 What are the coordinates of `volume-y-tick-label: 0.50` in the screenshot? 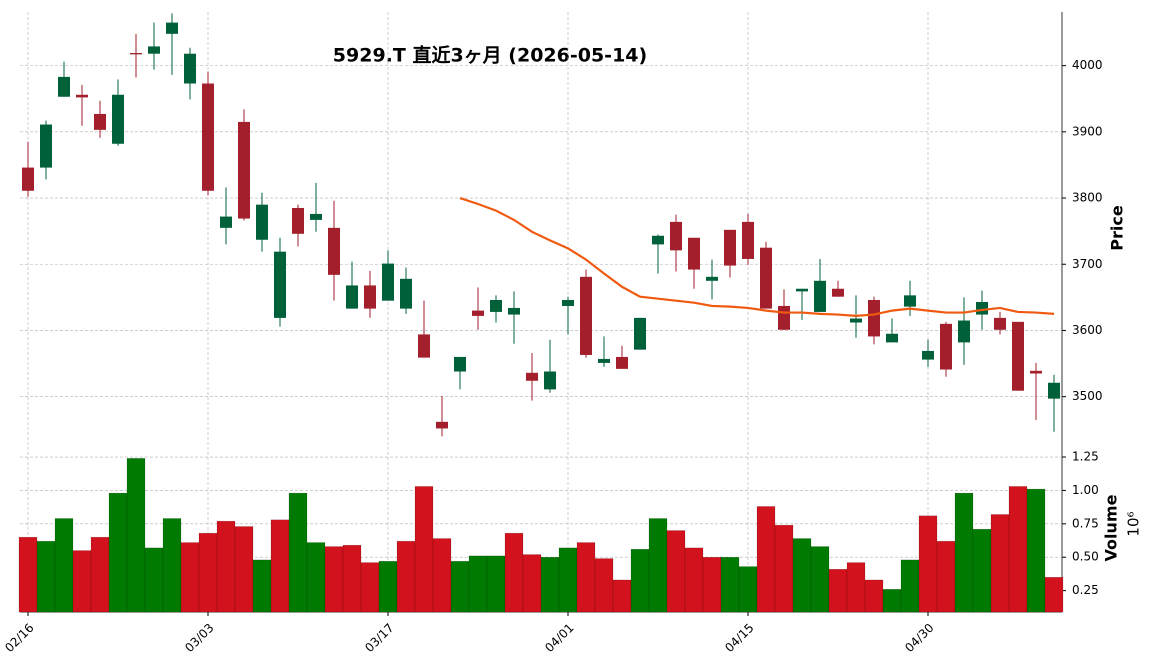 It's located at (1085, 557).